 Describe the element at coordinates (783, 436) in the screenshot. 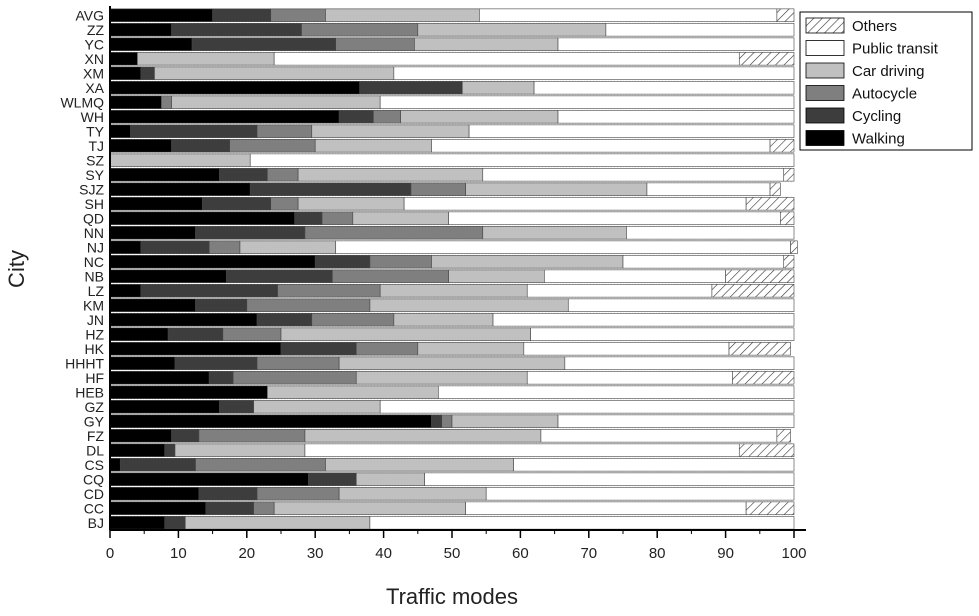

I see `bar-fz-others` at that location.